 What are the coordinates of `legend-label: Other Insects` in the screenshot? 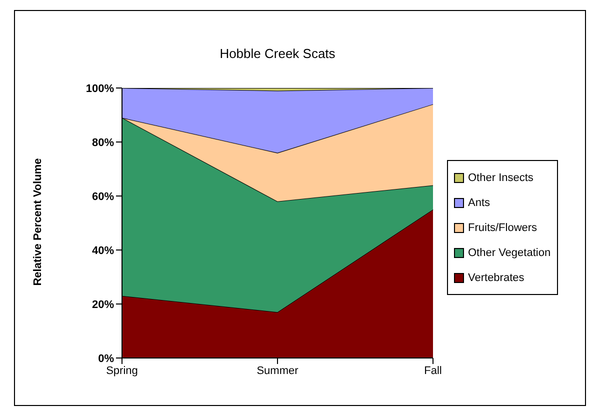 It's located at (501, 178).